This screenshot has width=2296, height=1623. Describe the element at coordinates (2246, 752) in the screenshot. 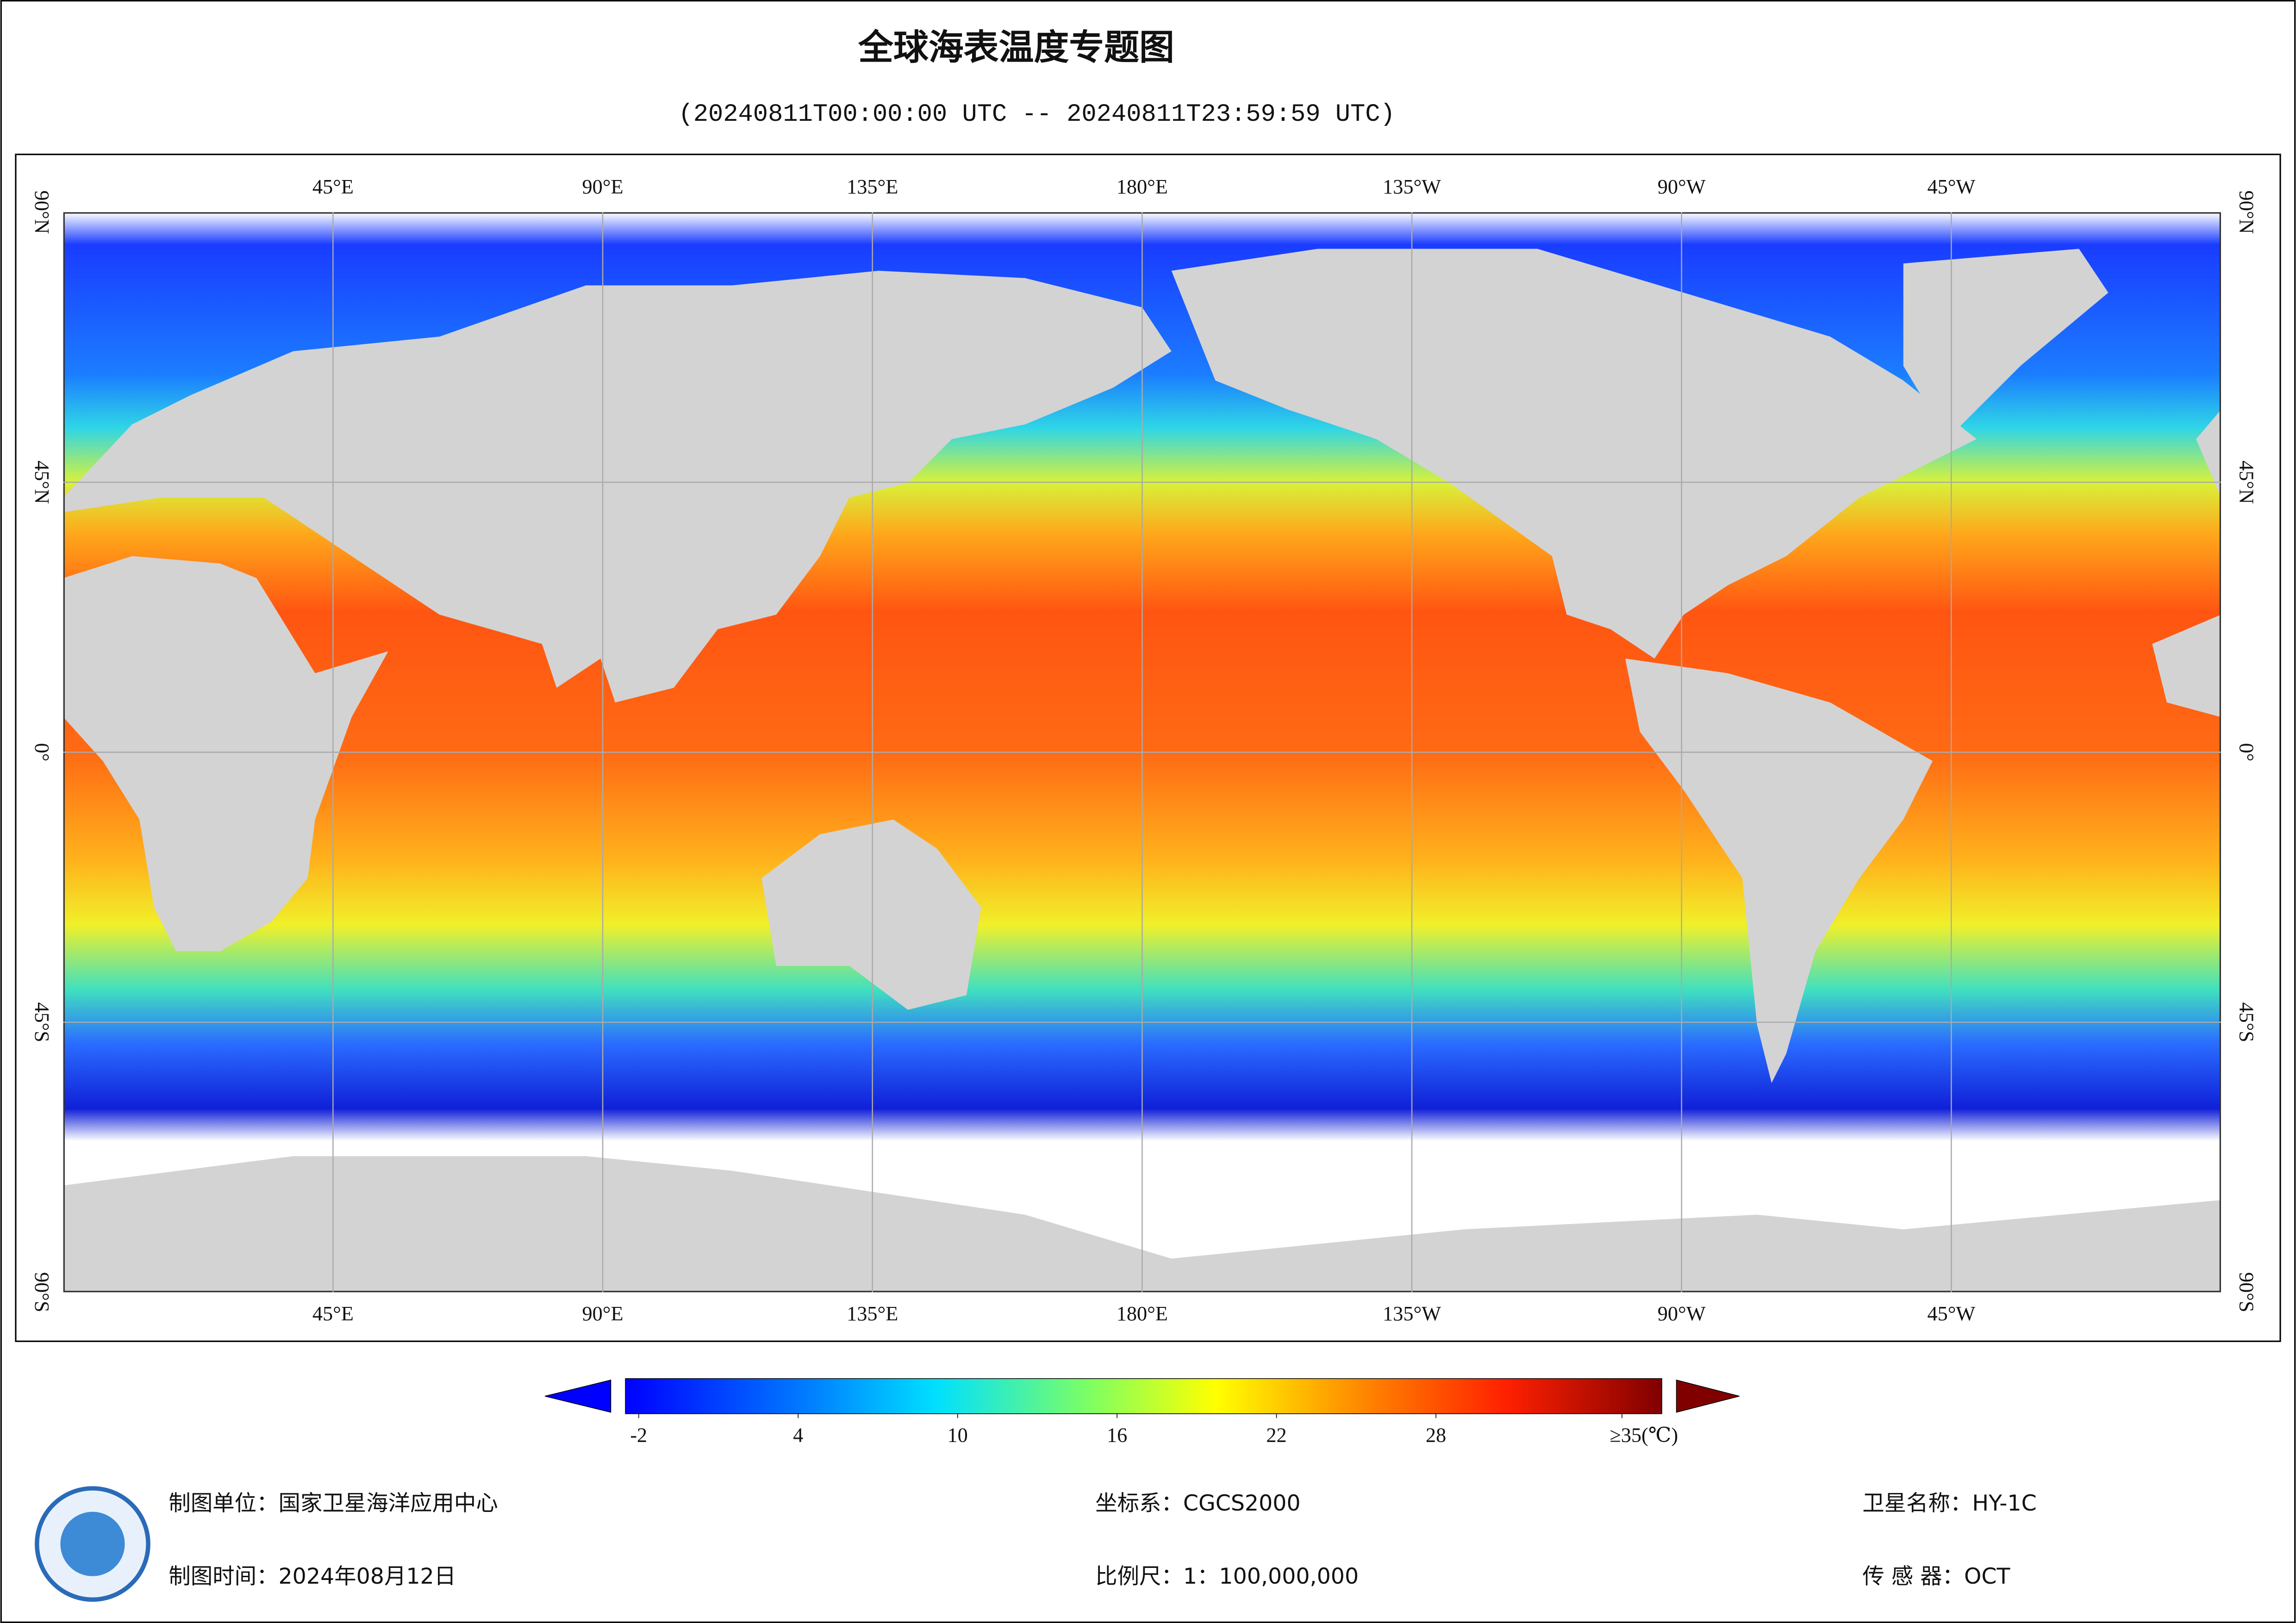

I see `lat-label-right: 0°` at that location.